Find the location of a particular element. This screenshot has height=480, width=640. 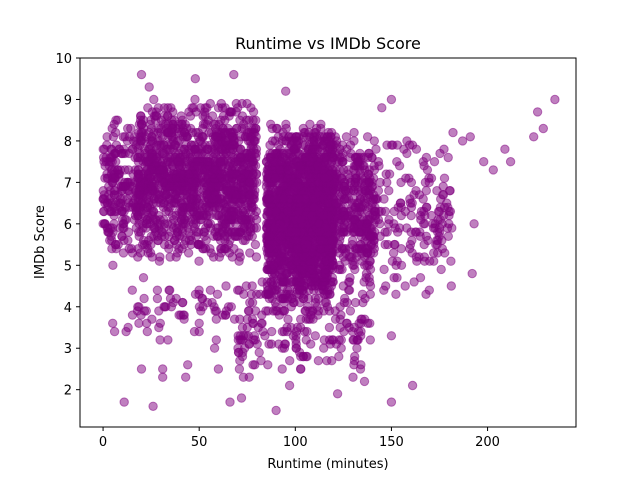

x-axis: 0 50 100 150 200 is located at coordinates (299, 438).